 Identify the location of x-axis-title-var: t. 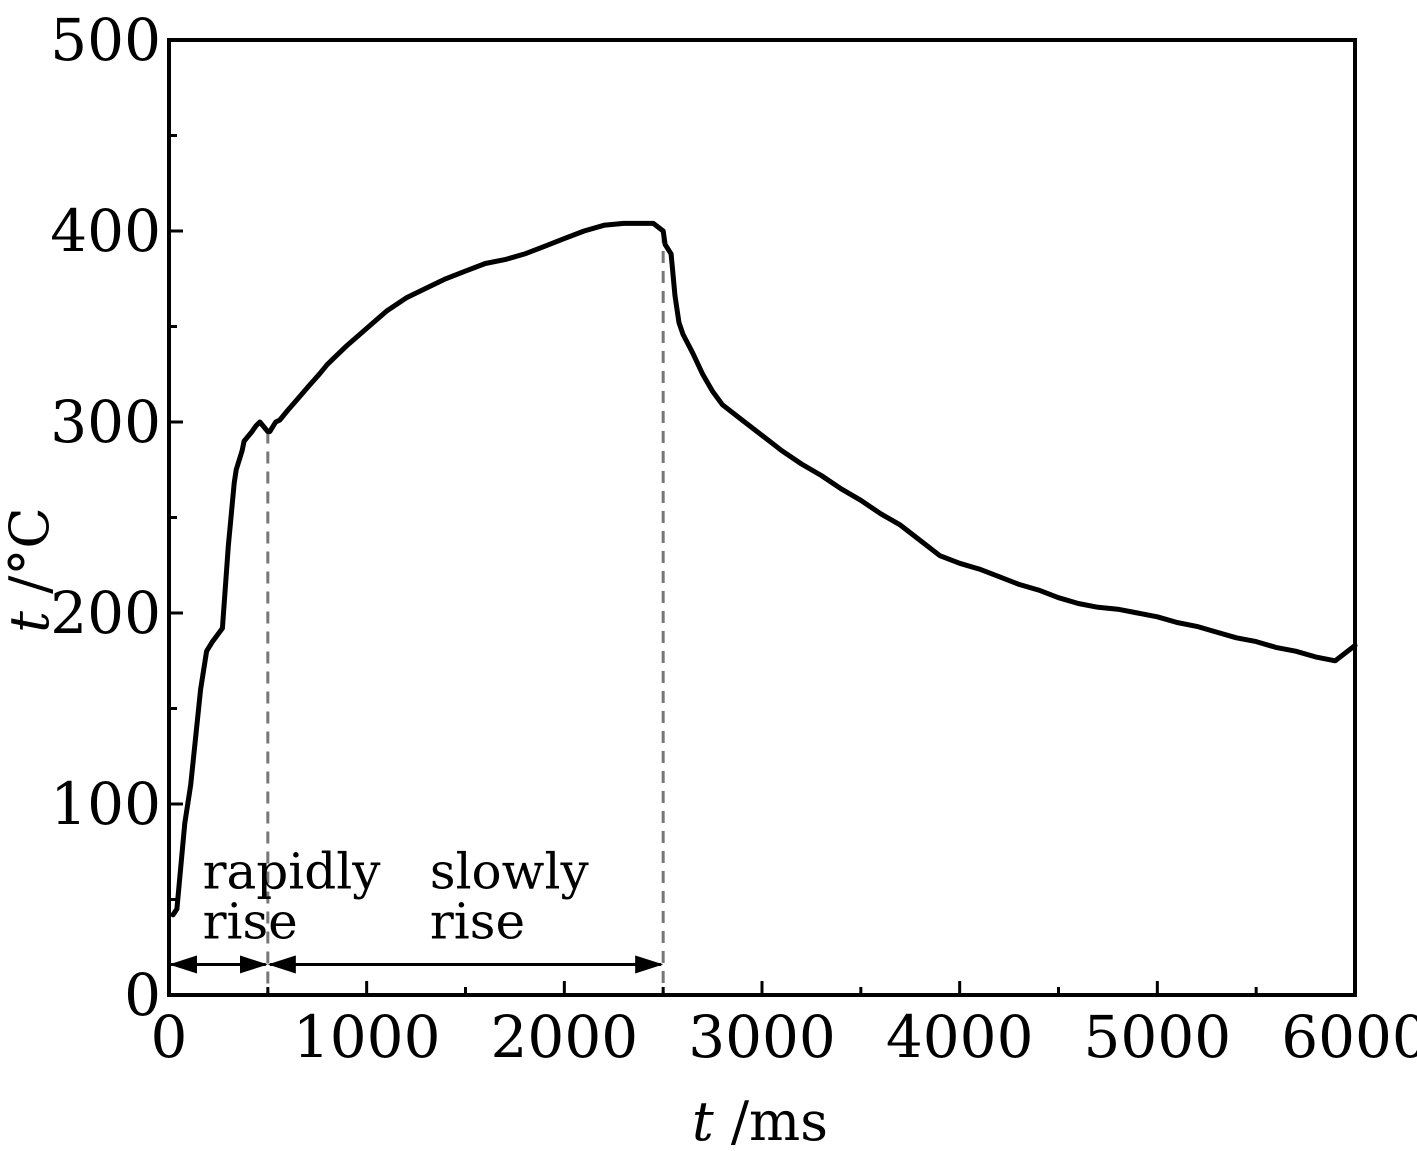
(703, 1120).